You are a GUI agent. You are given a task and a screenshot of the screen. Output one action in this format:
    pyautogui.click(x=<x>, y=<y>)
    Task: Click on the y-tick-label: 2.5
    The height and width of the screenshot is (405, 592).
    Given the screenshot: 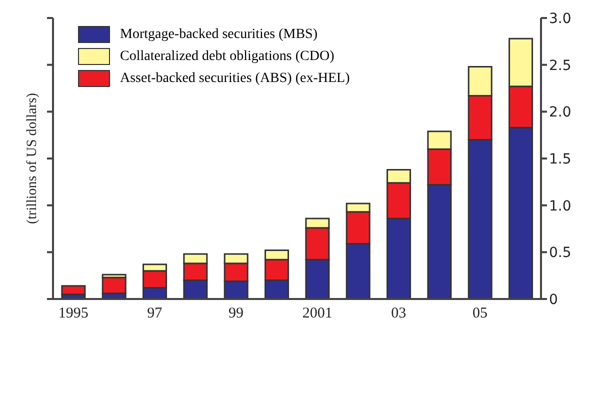 What is the action you would take?
    pyautogui.click(x=560, y=66)
    